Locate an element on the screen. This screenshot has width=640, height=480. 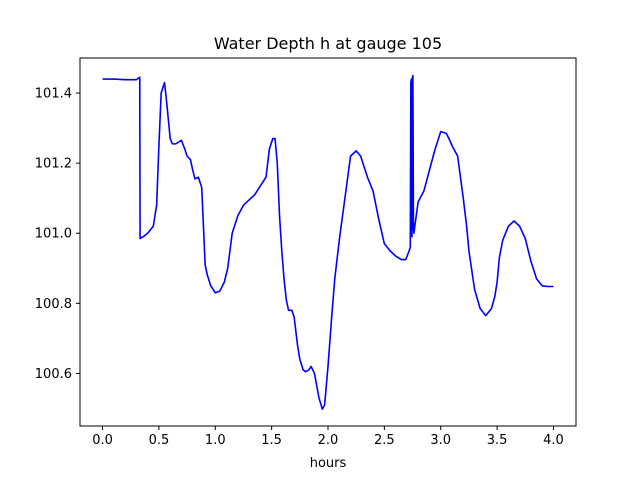
y-tick-label: 100.6 is located at coordinates (53, 374).